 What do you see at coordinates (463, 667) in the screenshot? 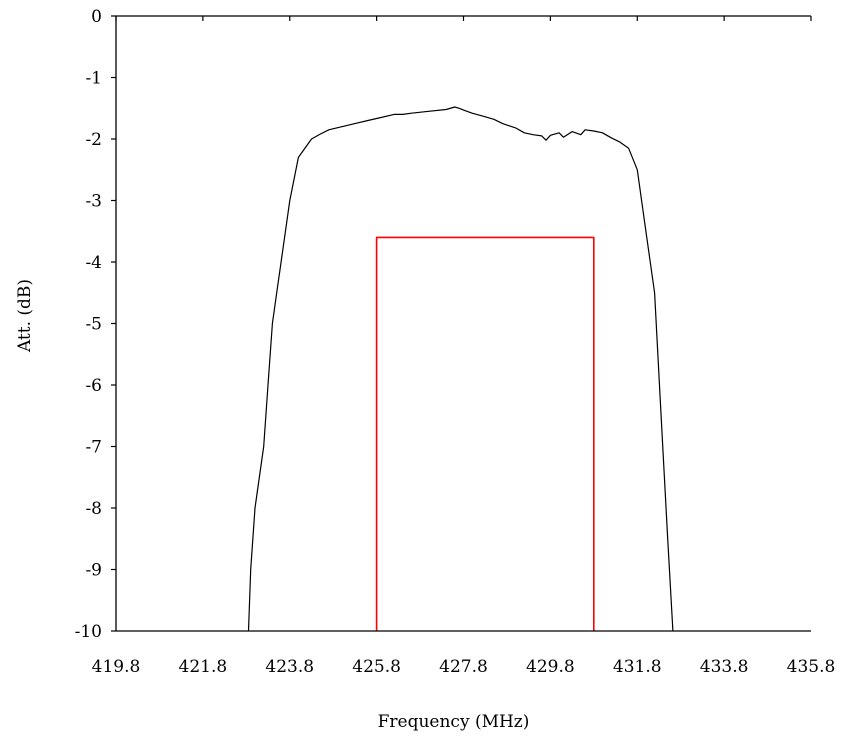
I see `x-tick-label: 427.8` at bounding box center [463, 667].